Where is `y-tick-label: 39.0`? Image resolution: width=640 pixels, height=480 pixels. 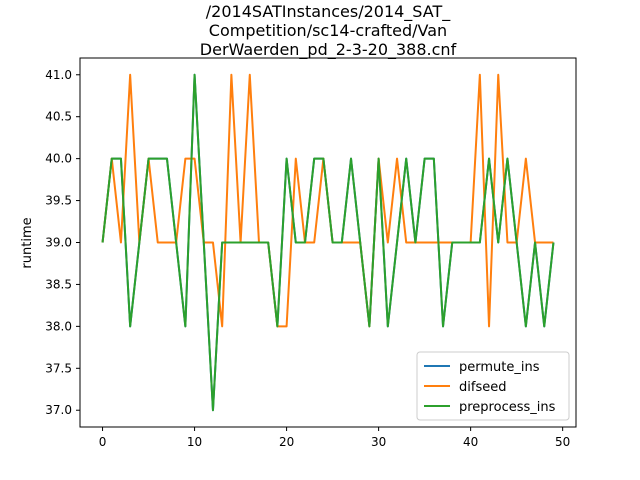 y-tick-label: 39.0 is located at coordinates (58, 243).